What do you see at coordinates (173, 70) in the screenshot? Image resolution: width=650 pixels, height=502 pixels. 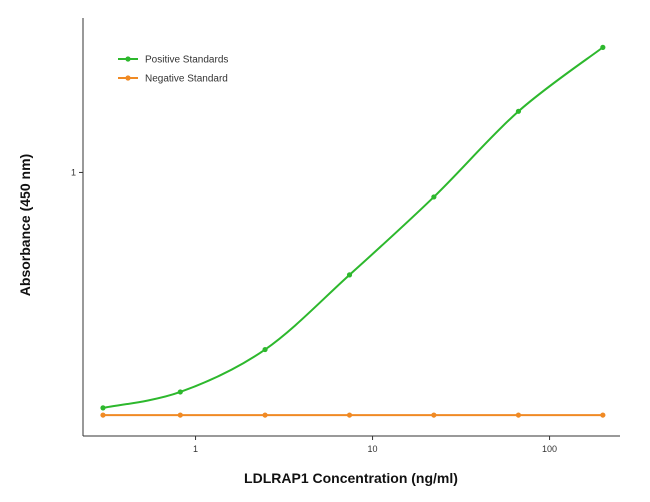 I see `legend: Positive Standards Negative Standard` at bounding box center [173, 70].